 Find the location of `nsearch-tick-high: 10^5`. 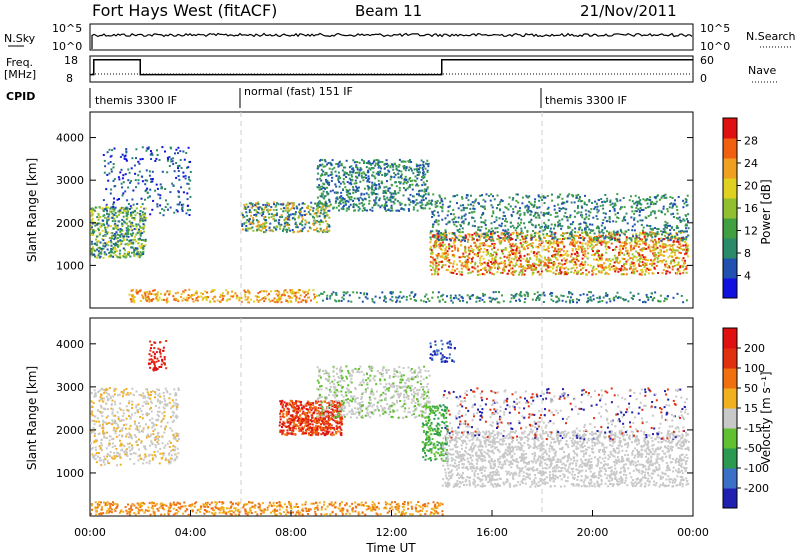

nsearch-tick-high: 10^5 is located at coordinates (715, 28).